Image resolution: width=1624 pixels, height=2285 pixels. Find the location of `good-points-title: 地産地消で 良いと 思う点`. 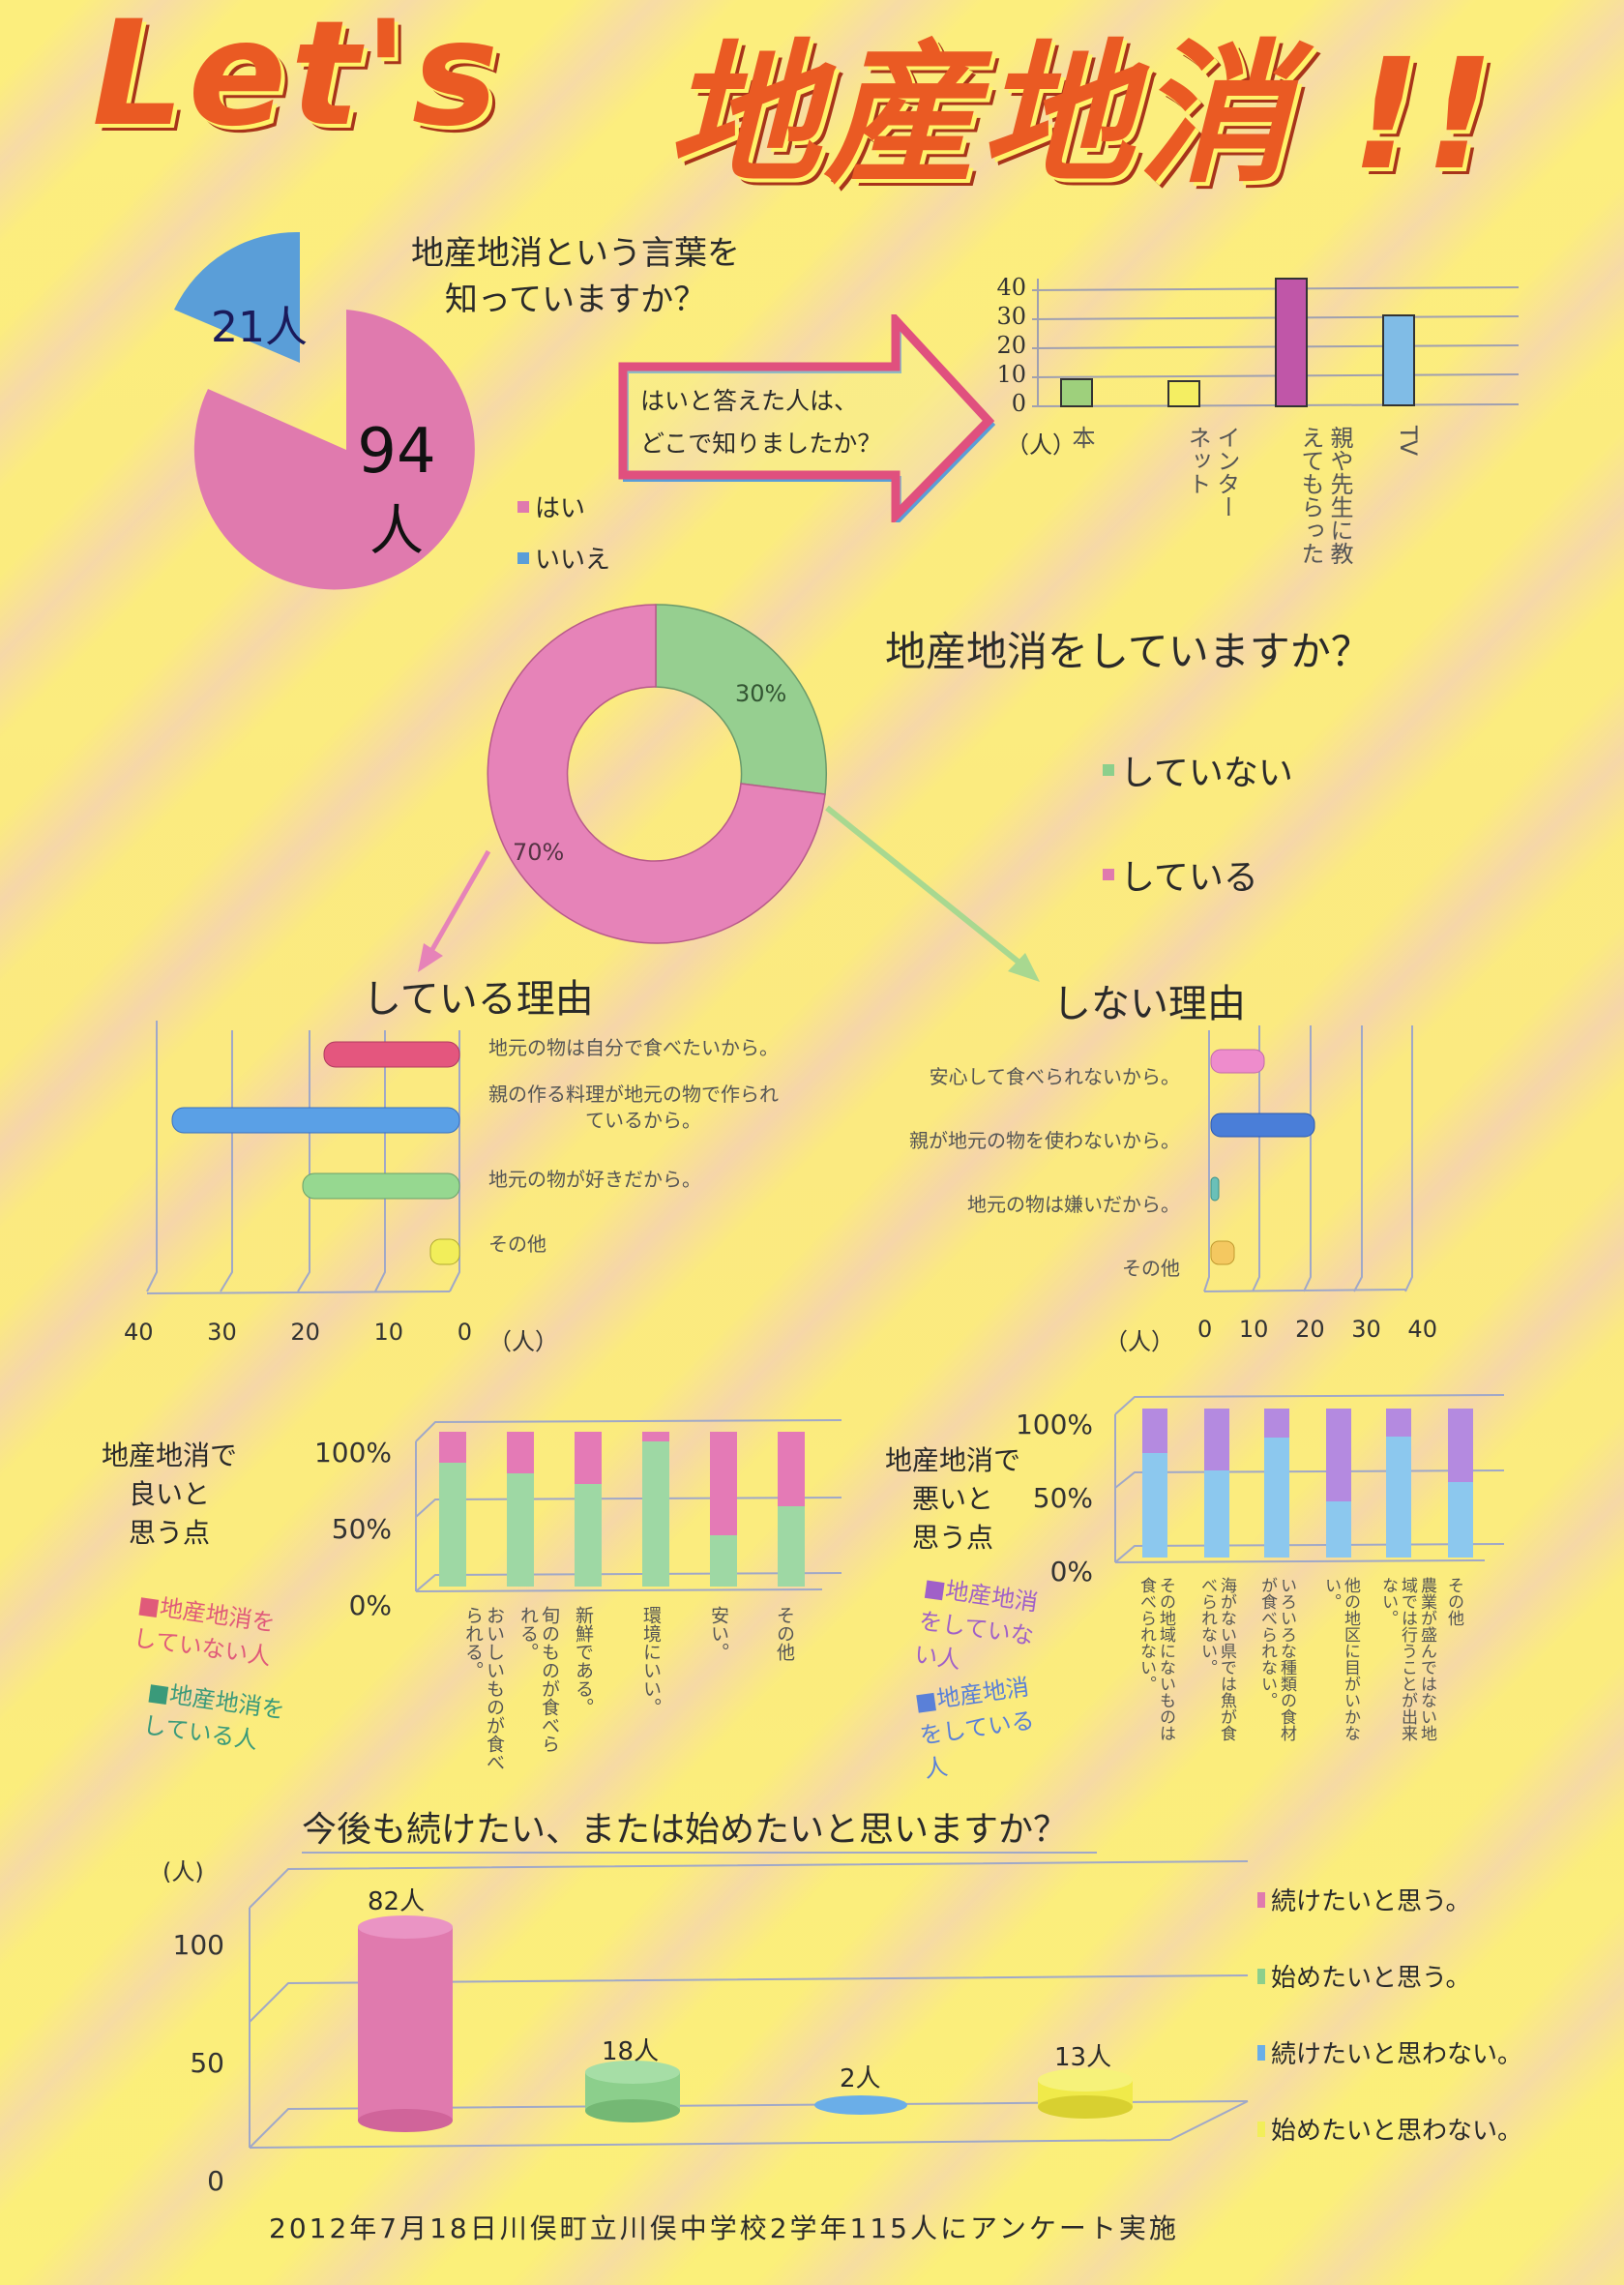

good-points-title: 地産地消で 良いと 思う点 is located at coordinates (169, 1495).